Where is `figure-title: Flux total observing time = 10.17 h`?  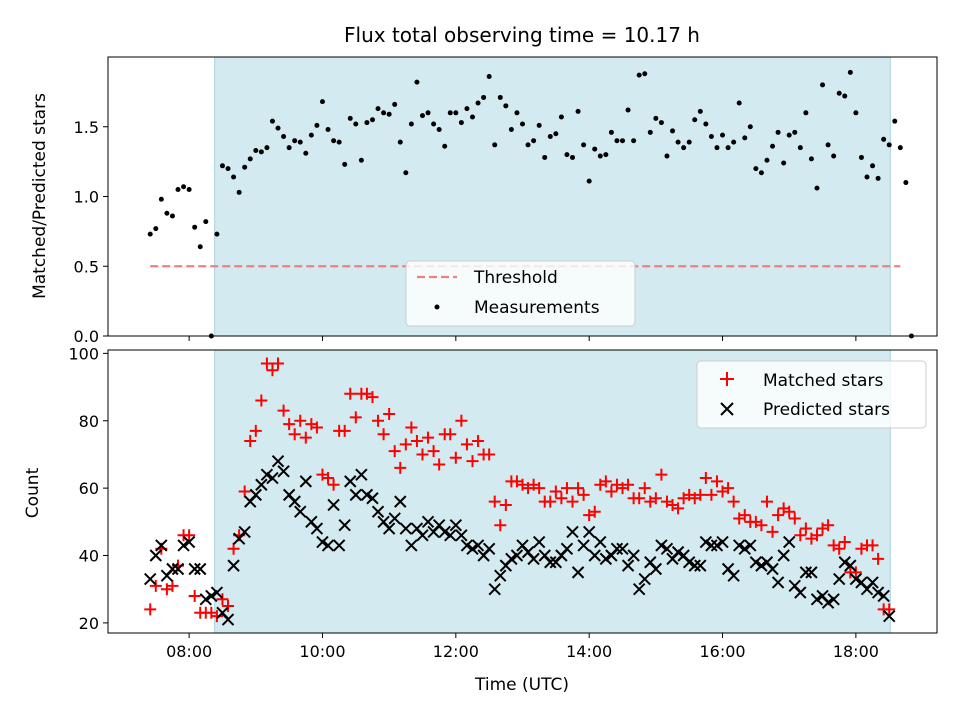 figure-title: Flux total observing time = 10.17 h is located at coordinates (522, 35).